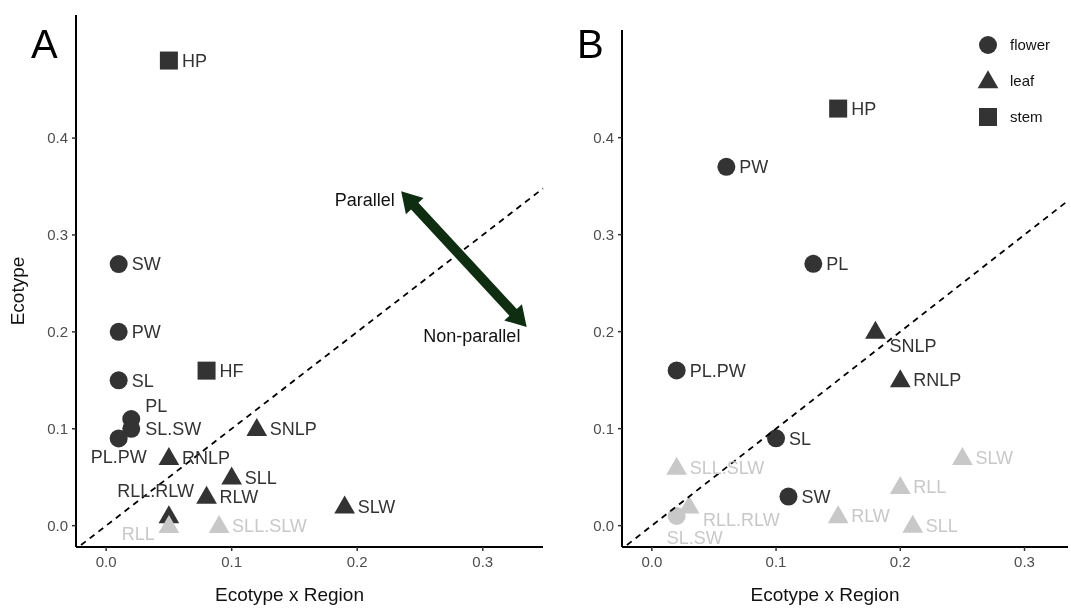  Describe the element at coordinates (364, 199) in the screenshot. I see `annotation: Parallel` at that location.